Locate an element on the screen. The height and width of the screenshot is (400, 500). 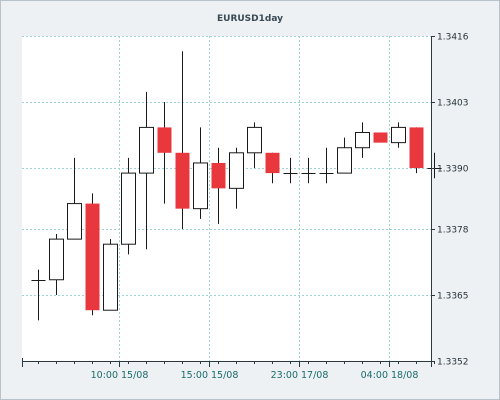
x-tick-label: 10:00 15/08 is located at coordinates (120, 375).